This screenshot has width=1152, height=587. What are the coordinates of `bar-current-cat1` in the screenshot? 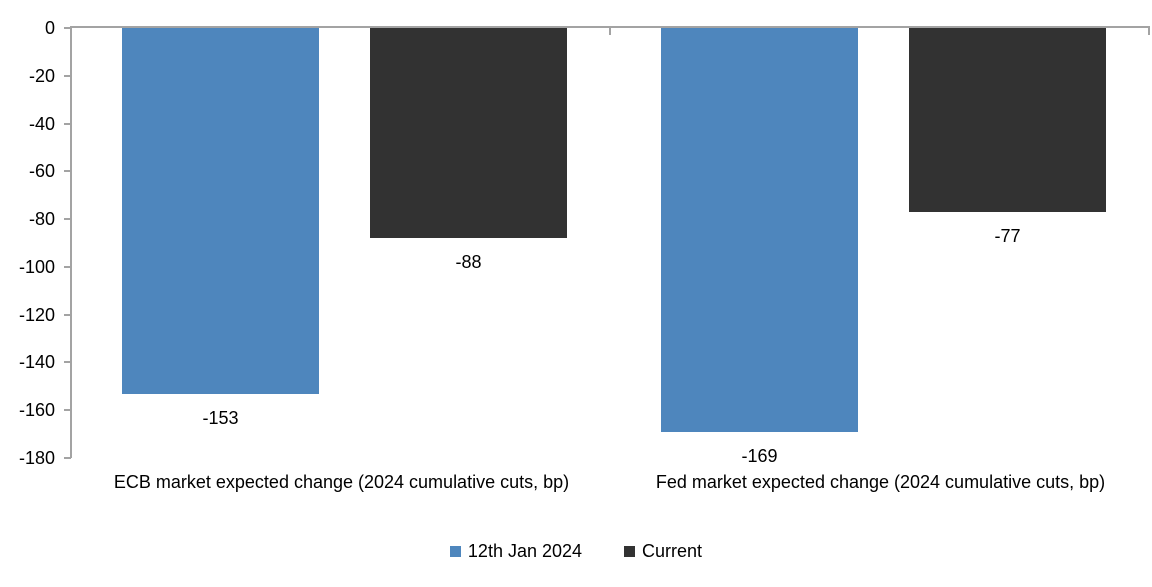 It's located at (1007, 120).